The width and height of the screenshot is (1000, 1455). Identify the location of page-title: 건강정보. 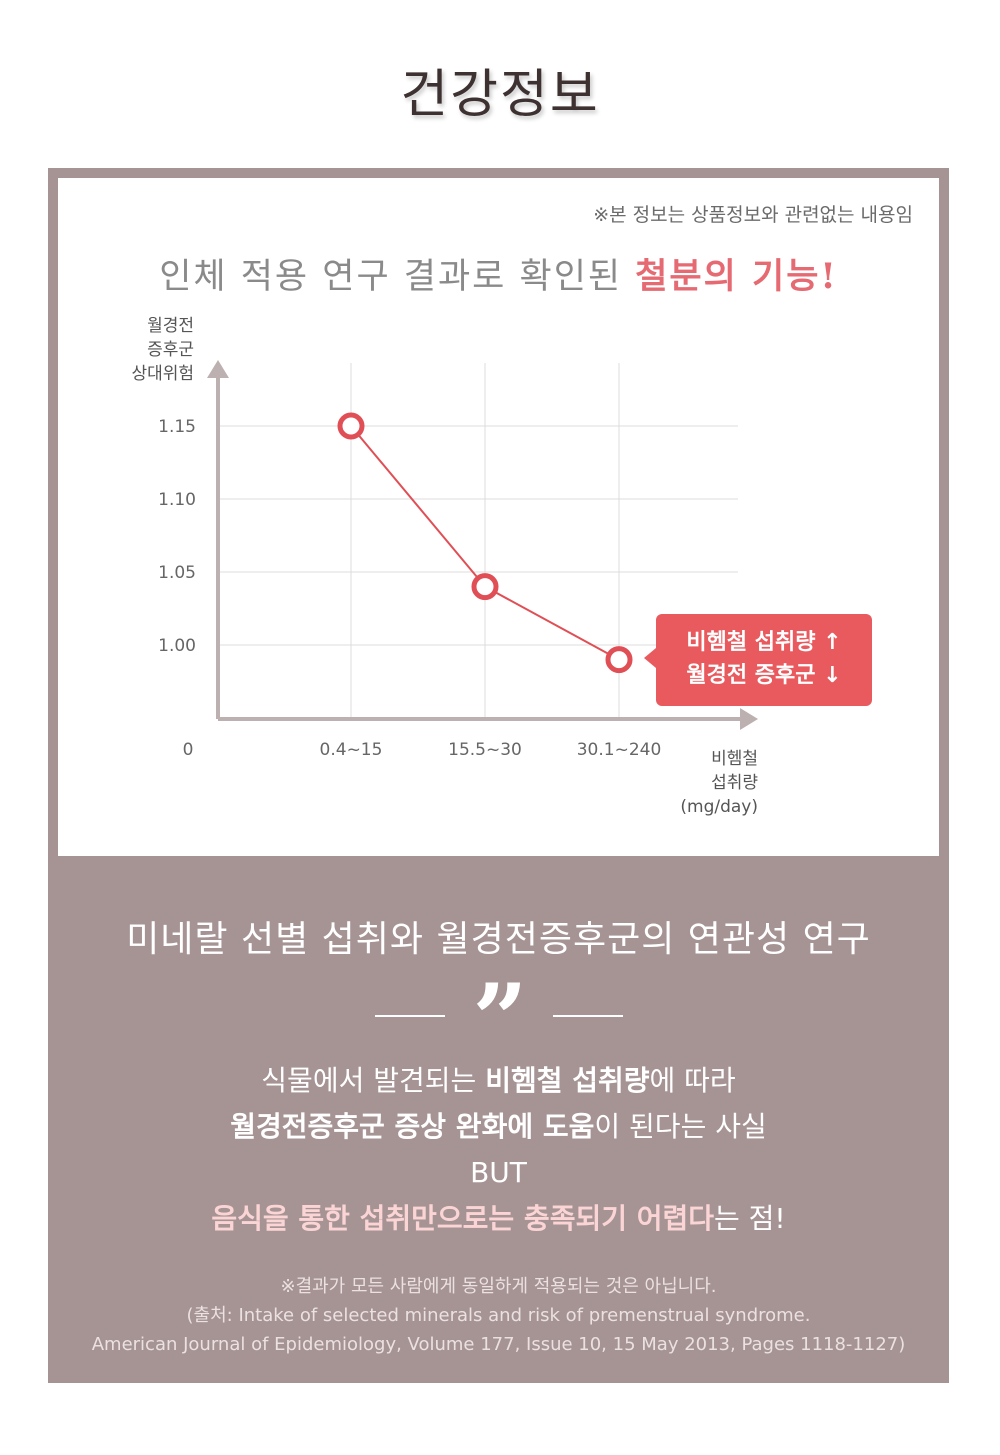
(500, 95).